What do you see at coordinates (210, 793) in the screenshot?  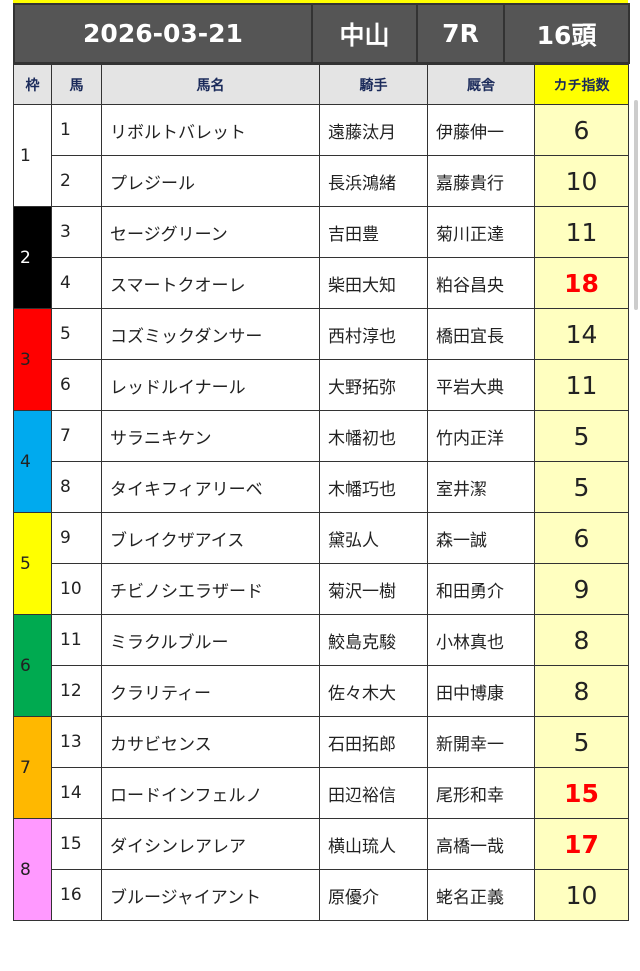 I see `horse-name-cell: ロードインフェルノ` at bounding box center [210, 793].